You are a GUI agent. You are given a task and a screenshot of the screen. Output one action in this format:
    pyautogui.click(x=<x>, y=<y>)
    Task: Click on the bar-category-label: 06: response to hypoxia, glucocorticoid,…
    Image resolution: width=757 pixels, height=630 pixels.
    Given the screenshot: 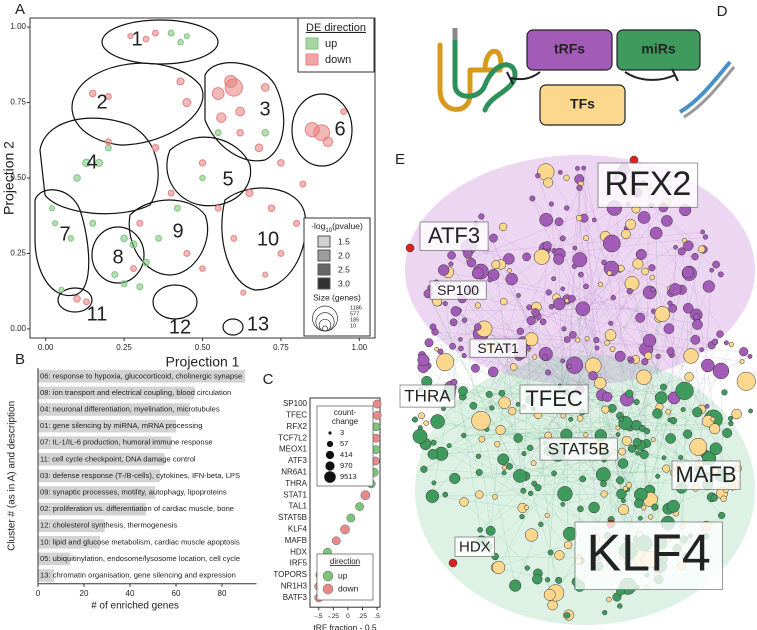 What is the action you would take?
    pyautogui.click(x=141, y=375)
    